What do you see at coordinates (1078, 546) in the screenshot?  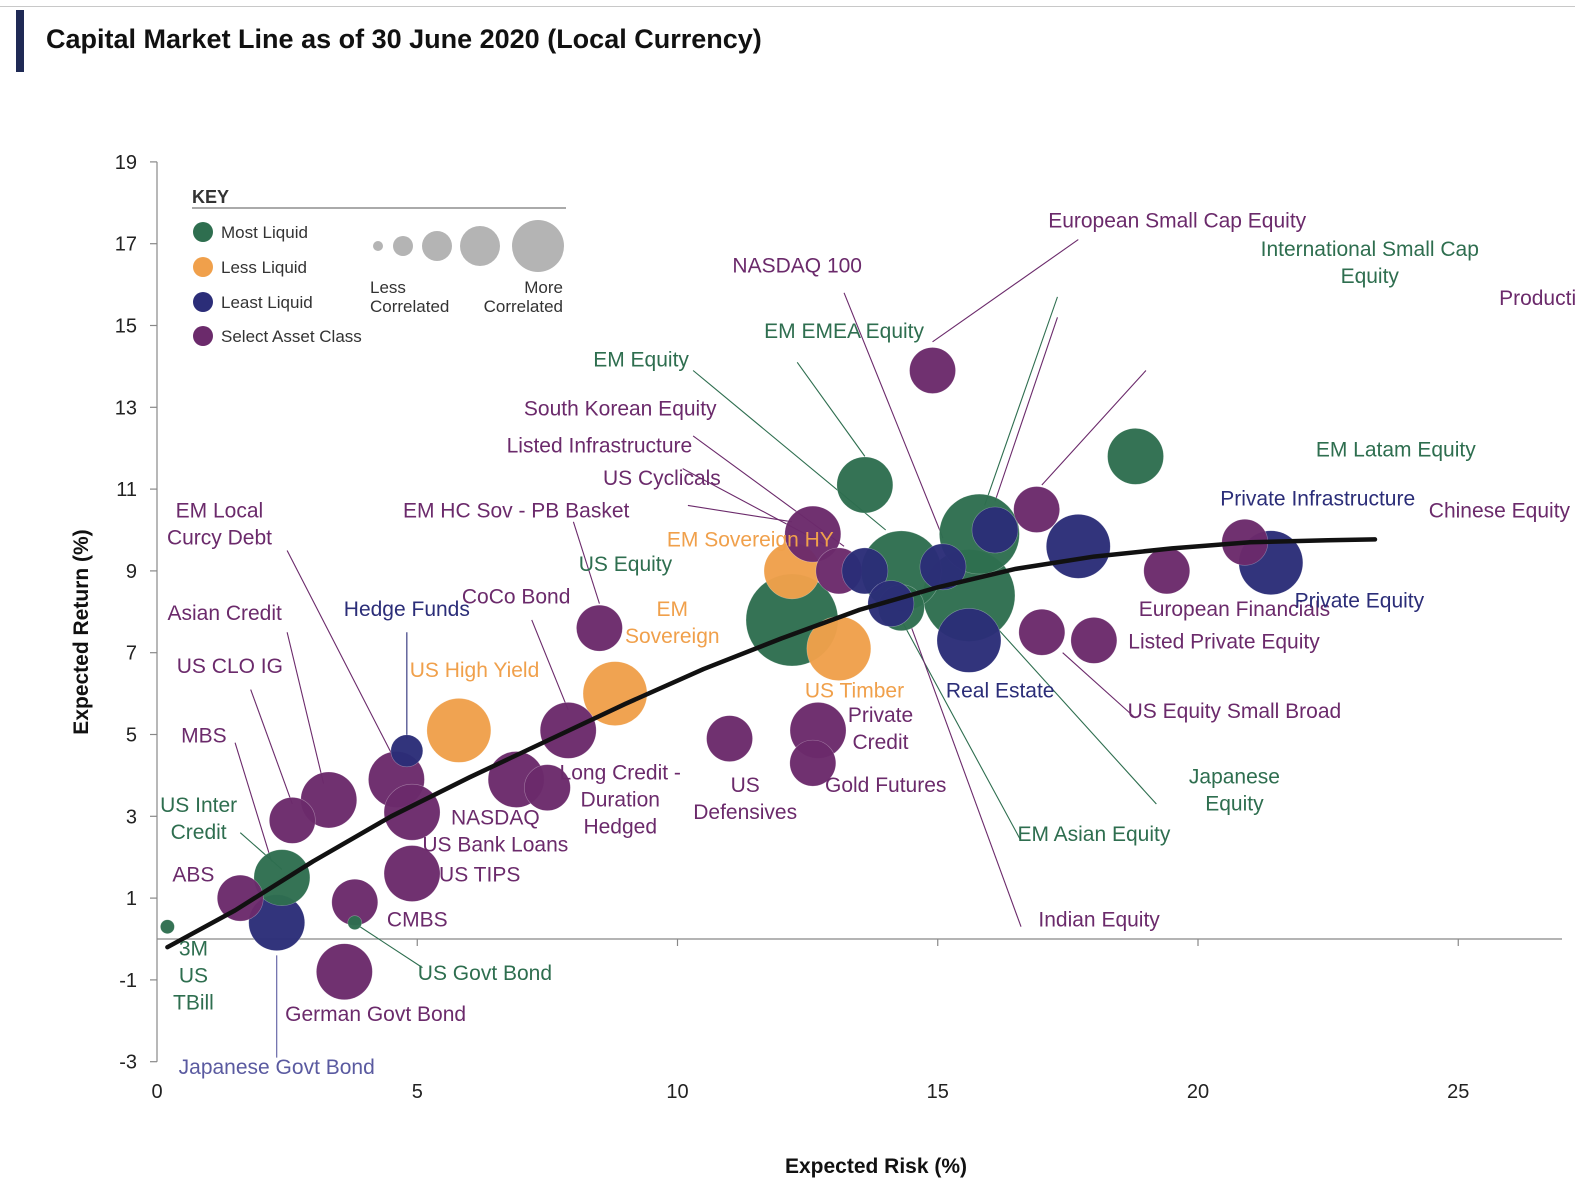 I see `bubble-private-infrastructure` at bounding box center [1078, 546].